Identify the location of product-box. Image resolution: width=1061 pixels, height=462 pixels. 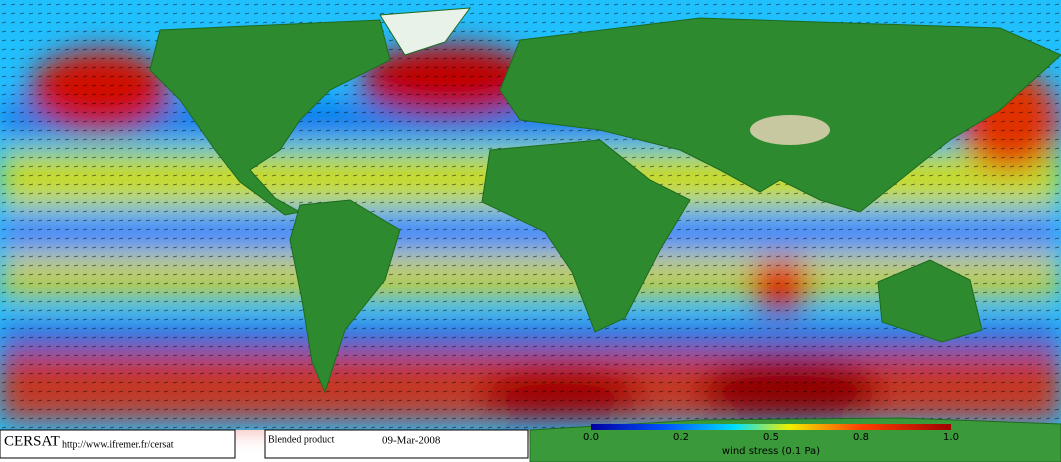
(396, 444).